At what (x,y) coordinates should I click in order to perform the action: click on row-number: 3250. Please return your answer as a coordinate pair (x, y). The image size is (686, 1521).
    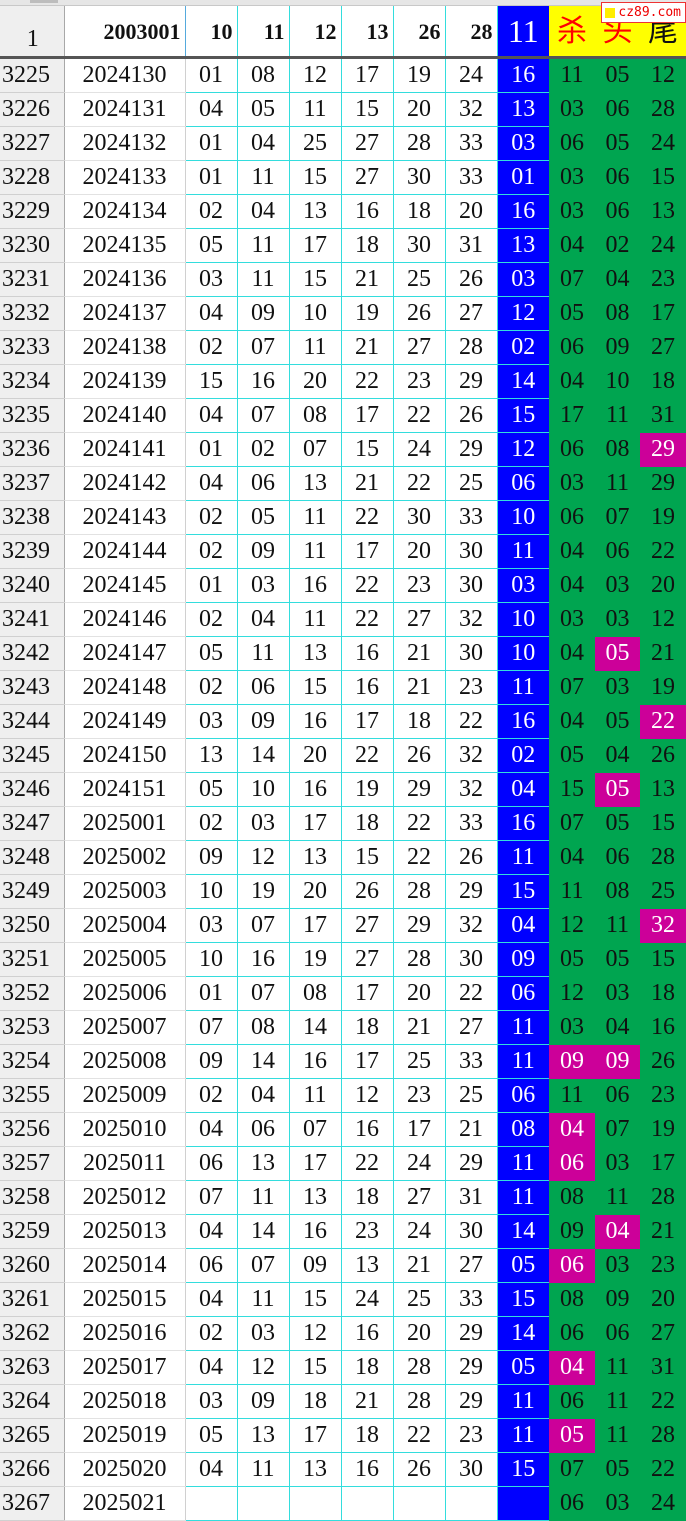
    Looking at the image, I should click on (32, 925).